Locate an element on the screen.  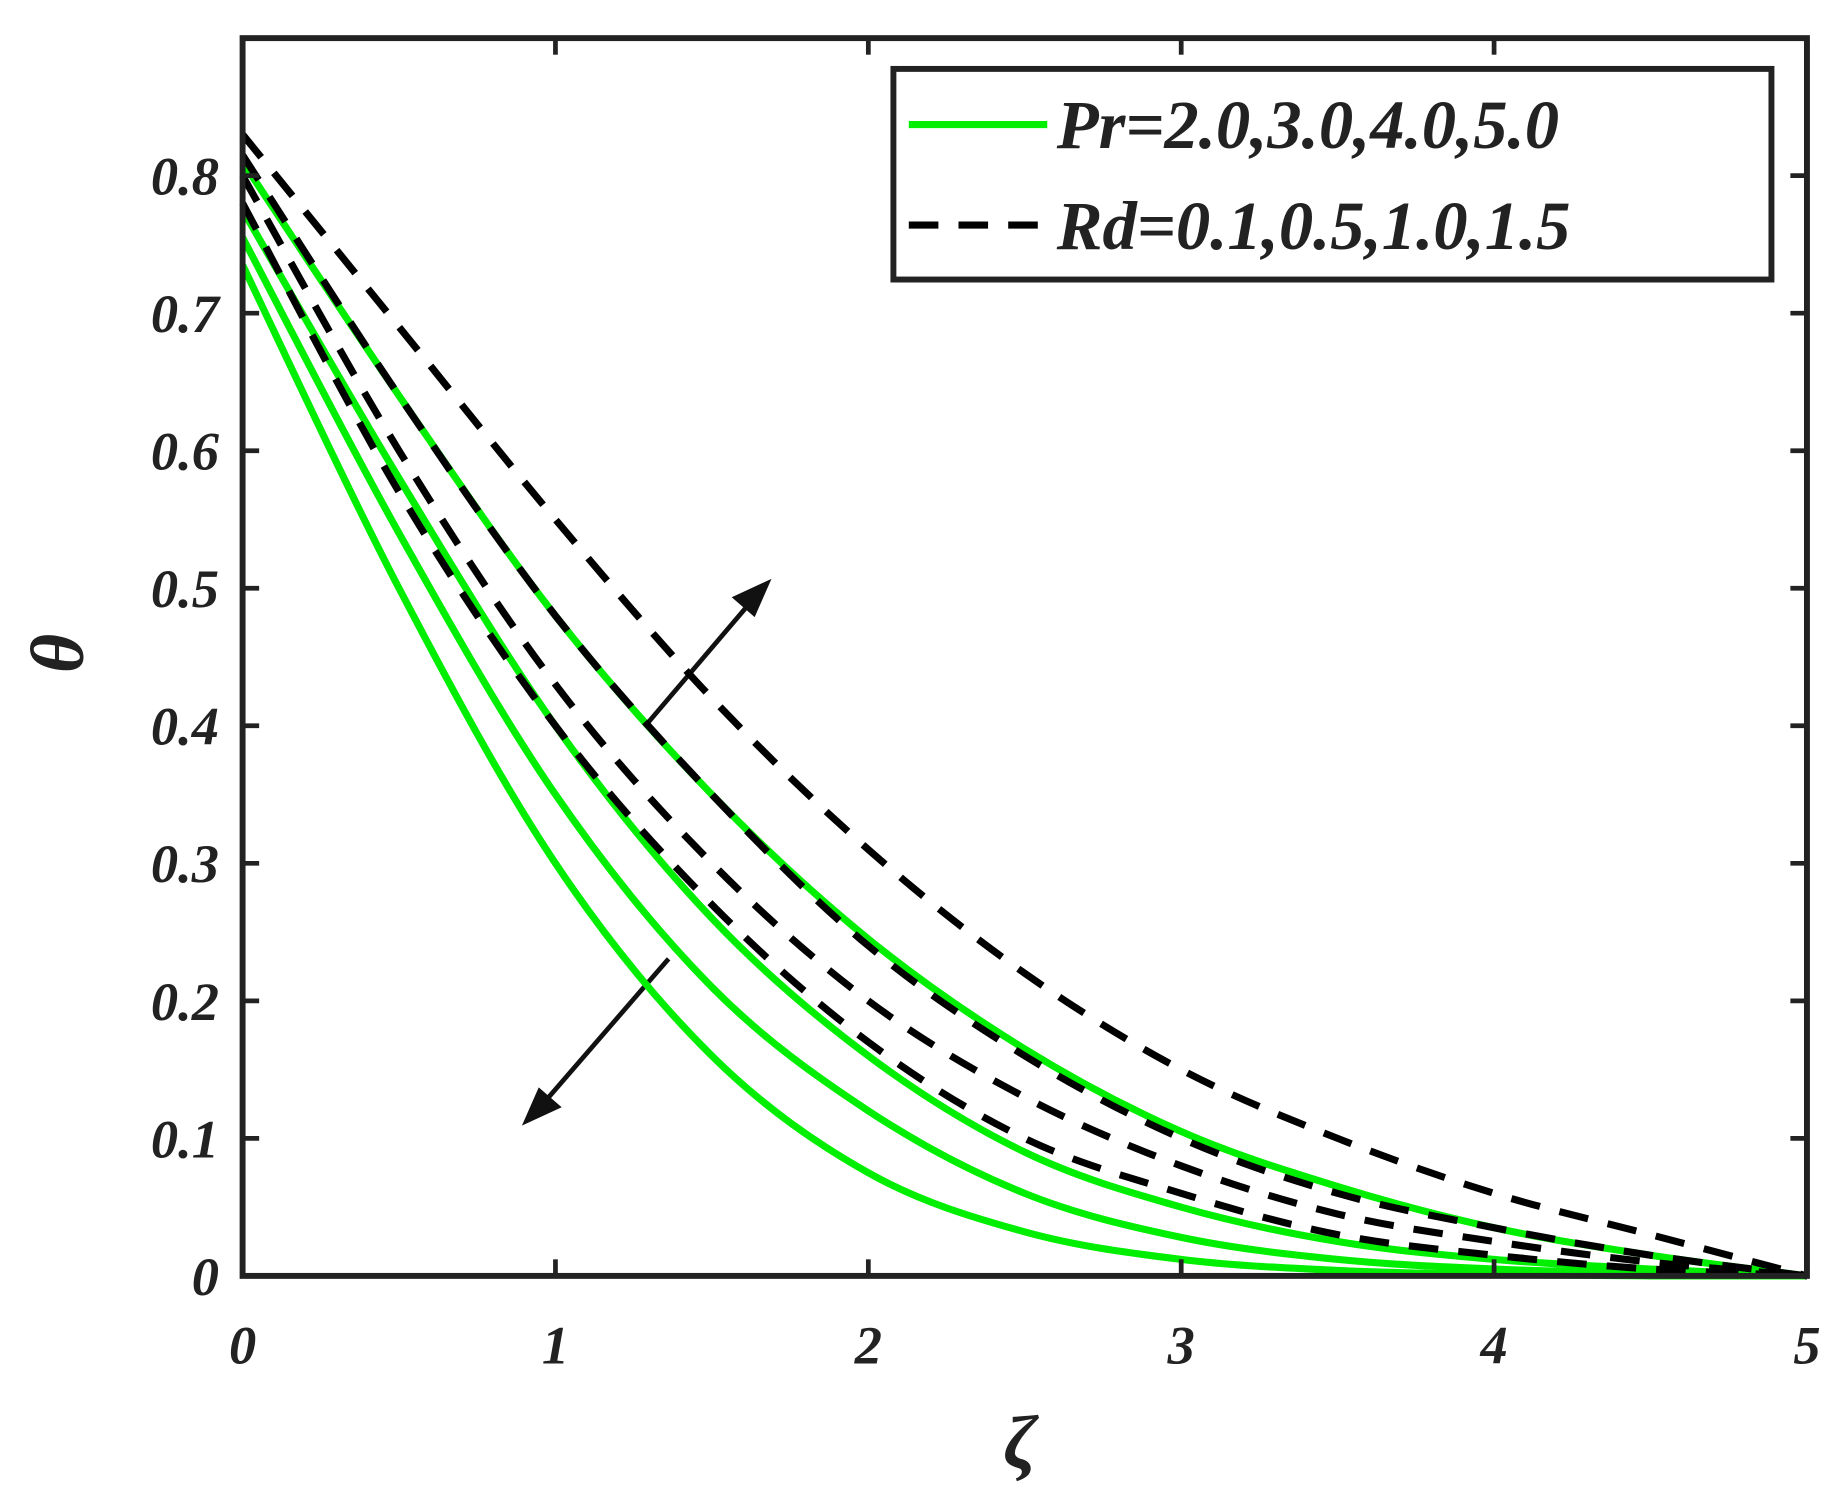
x-tick-label: 3 is located at coordinates (1181, 1344).